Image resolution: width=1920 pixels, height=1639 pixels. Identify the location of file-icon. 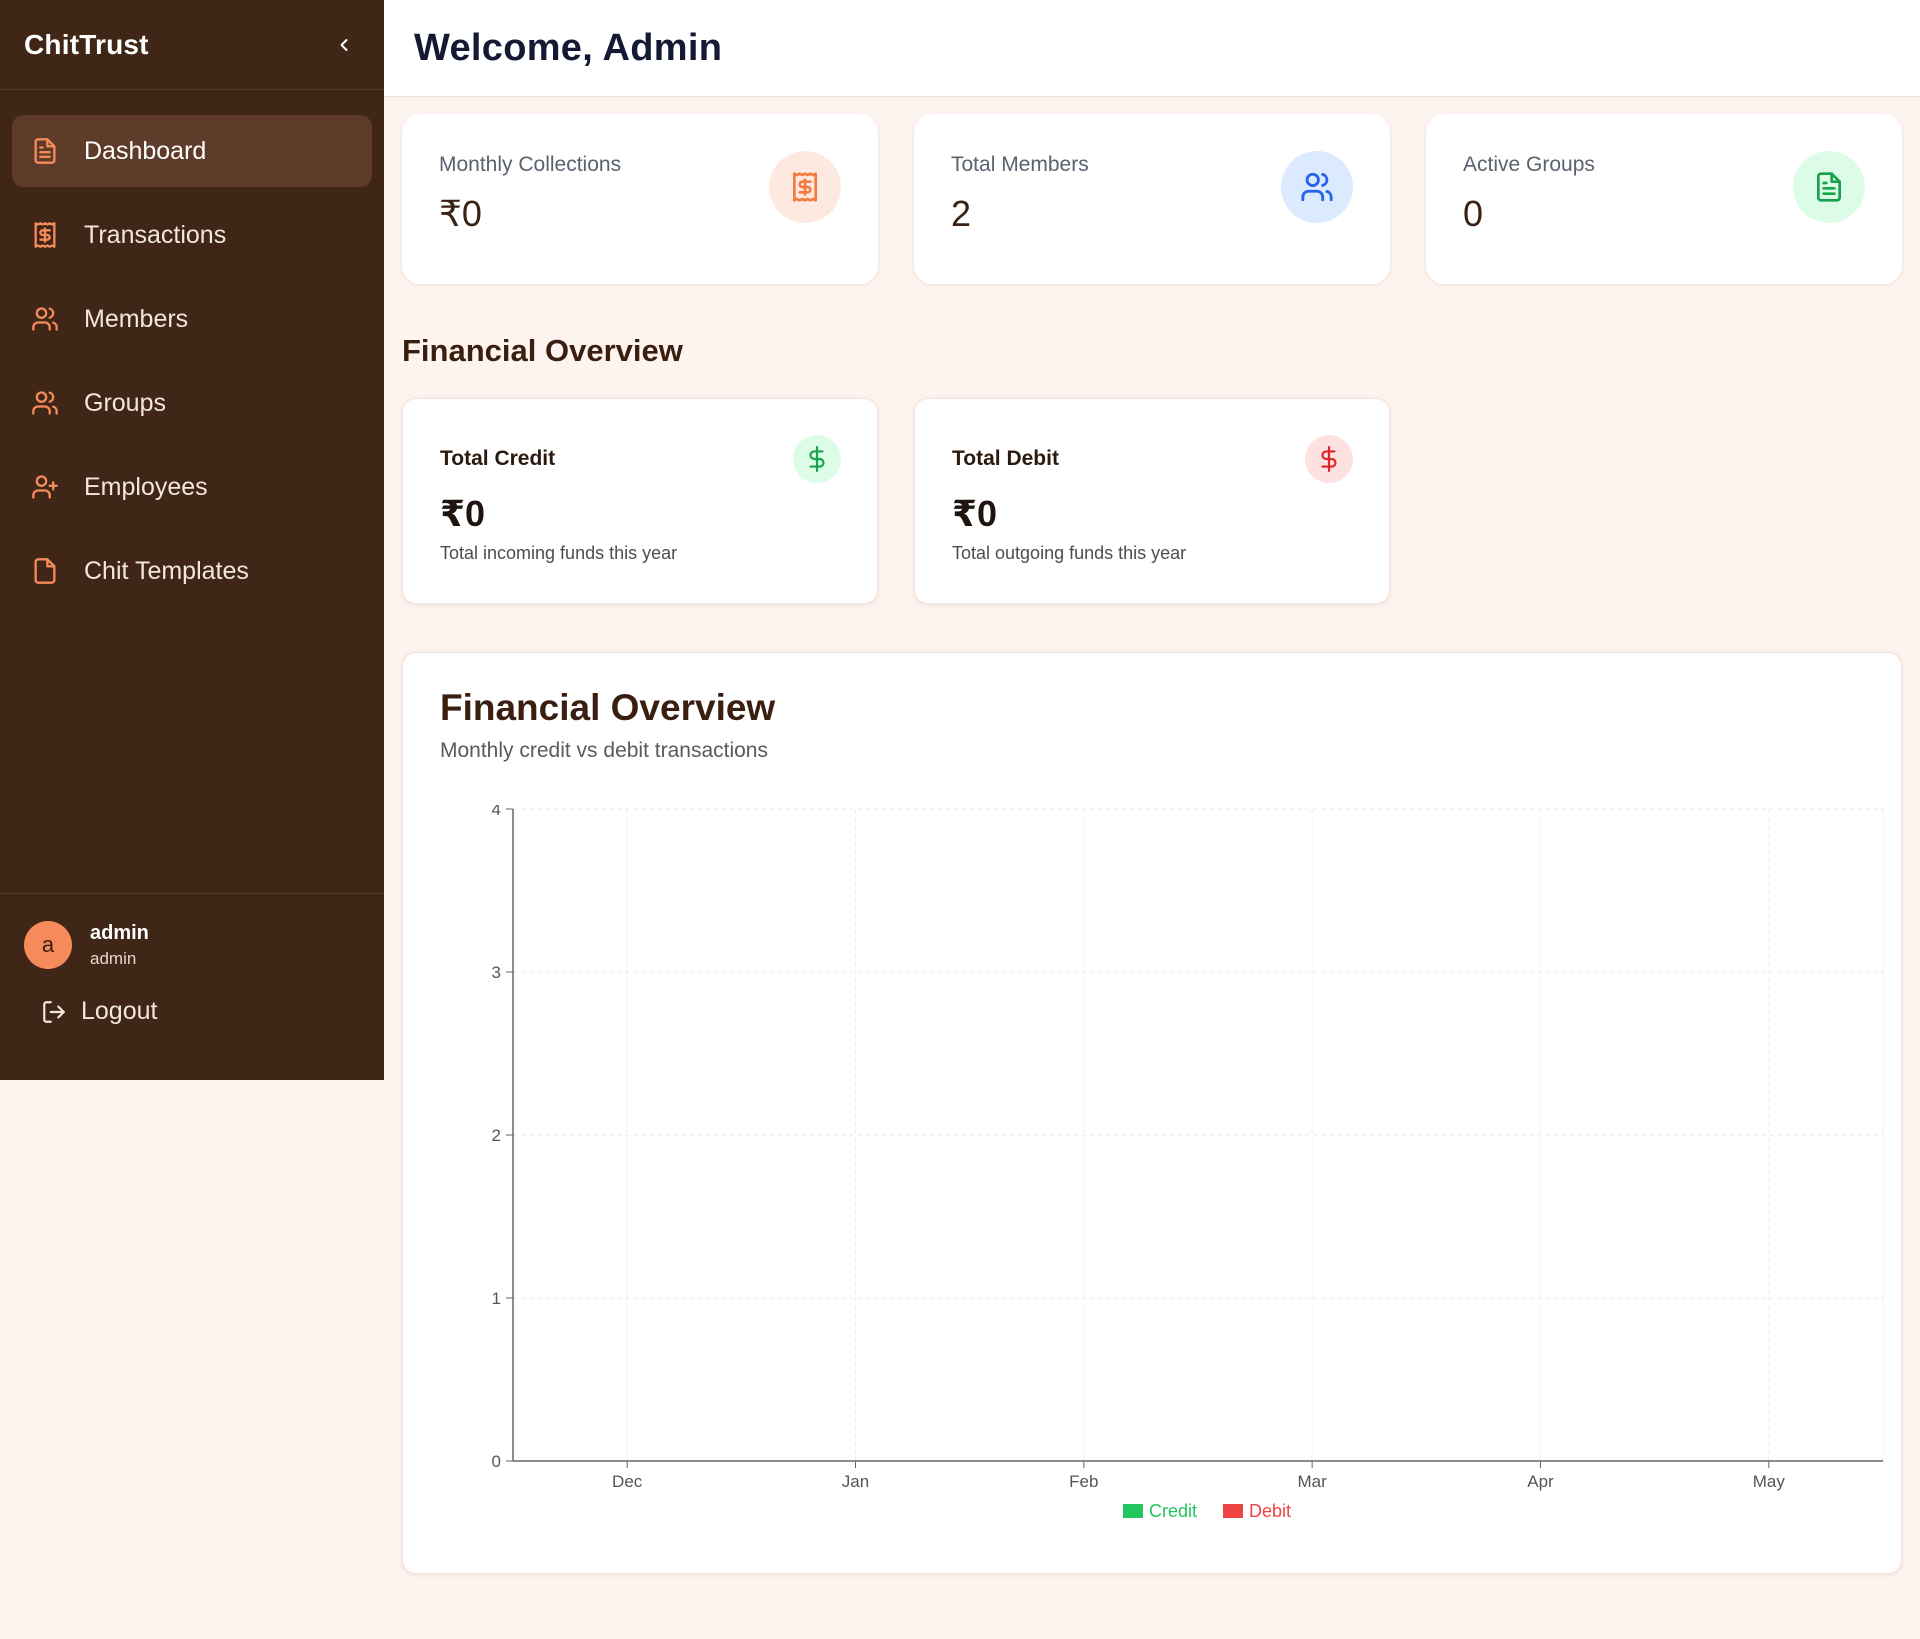
(45, 571).